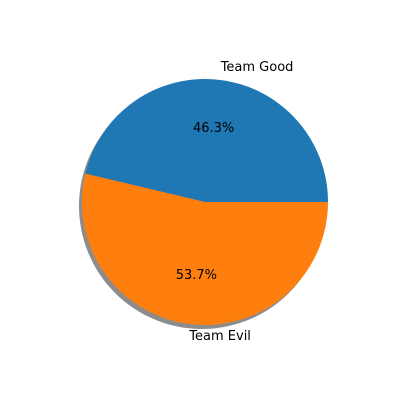 The width and height of the screenshot is (400, 400). I want to click on pct-label-team-good: 46.3%, so click(213, 128).